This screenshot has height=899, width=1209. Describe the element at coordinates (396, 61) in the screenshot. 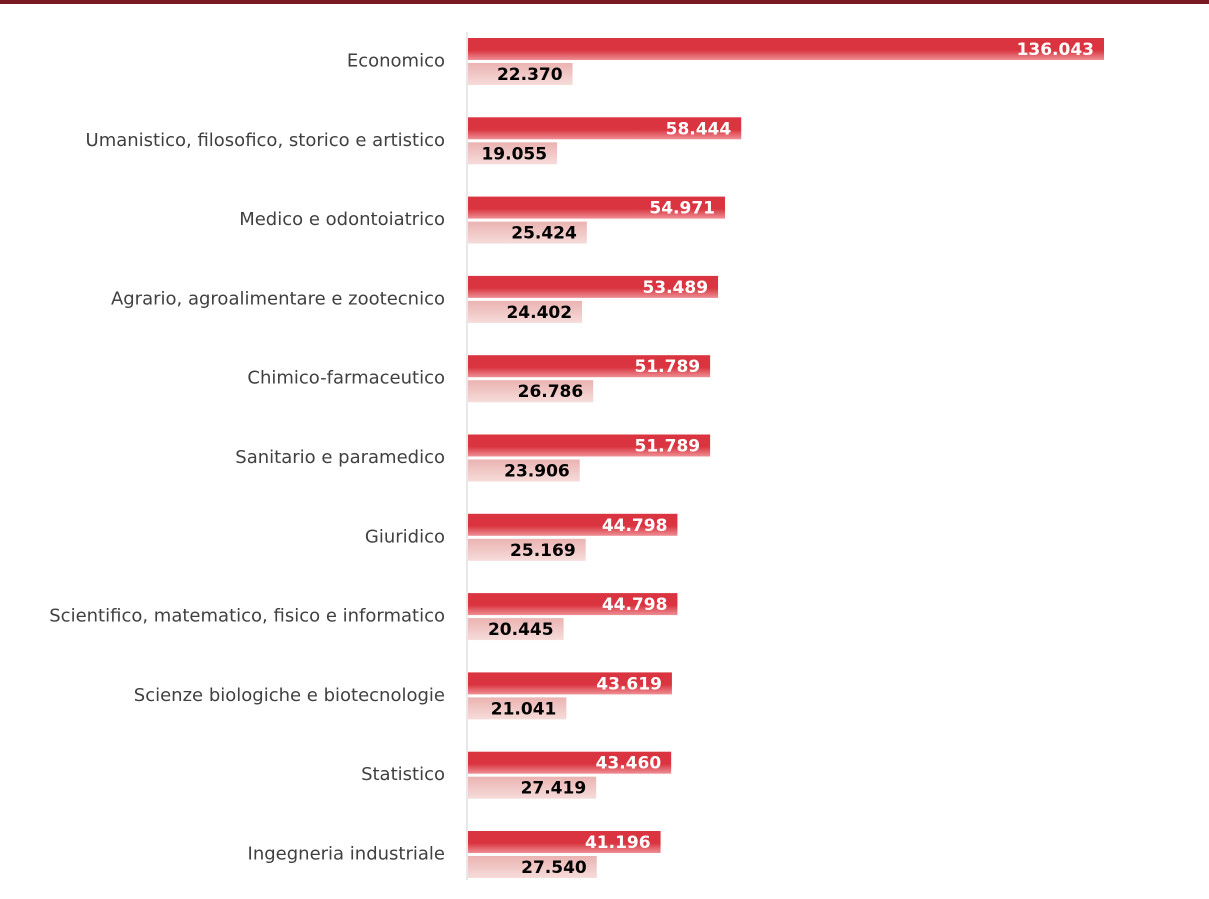

I see `category-label: Economico` at that location.